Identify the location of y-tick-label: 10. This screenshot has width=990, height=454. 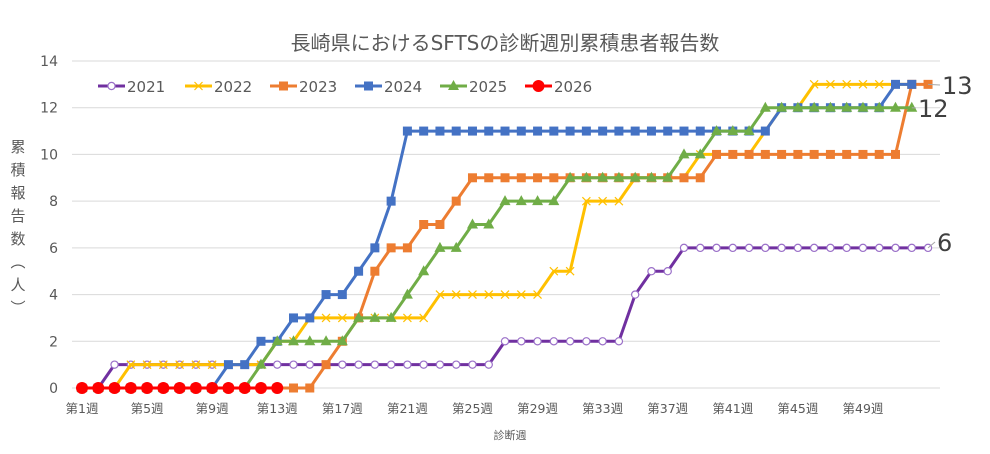
(49, 155).